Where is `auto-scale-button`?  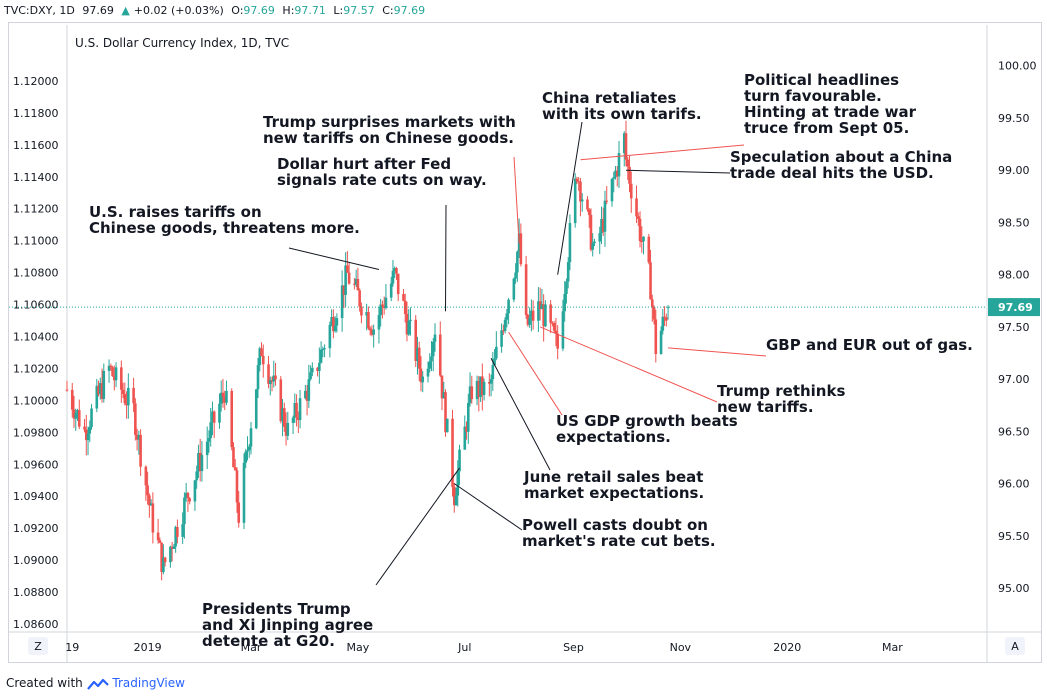
auto-scale-button is located at coordinates (1015, 646).